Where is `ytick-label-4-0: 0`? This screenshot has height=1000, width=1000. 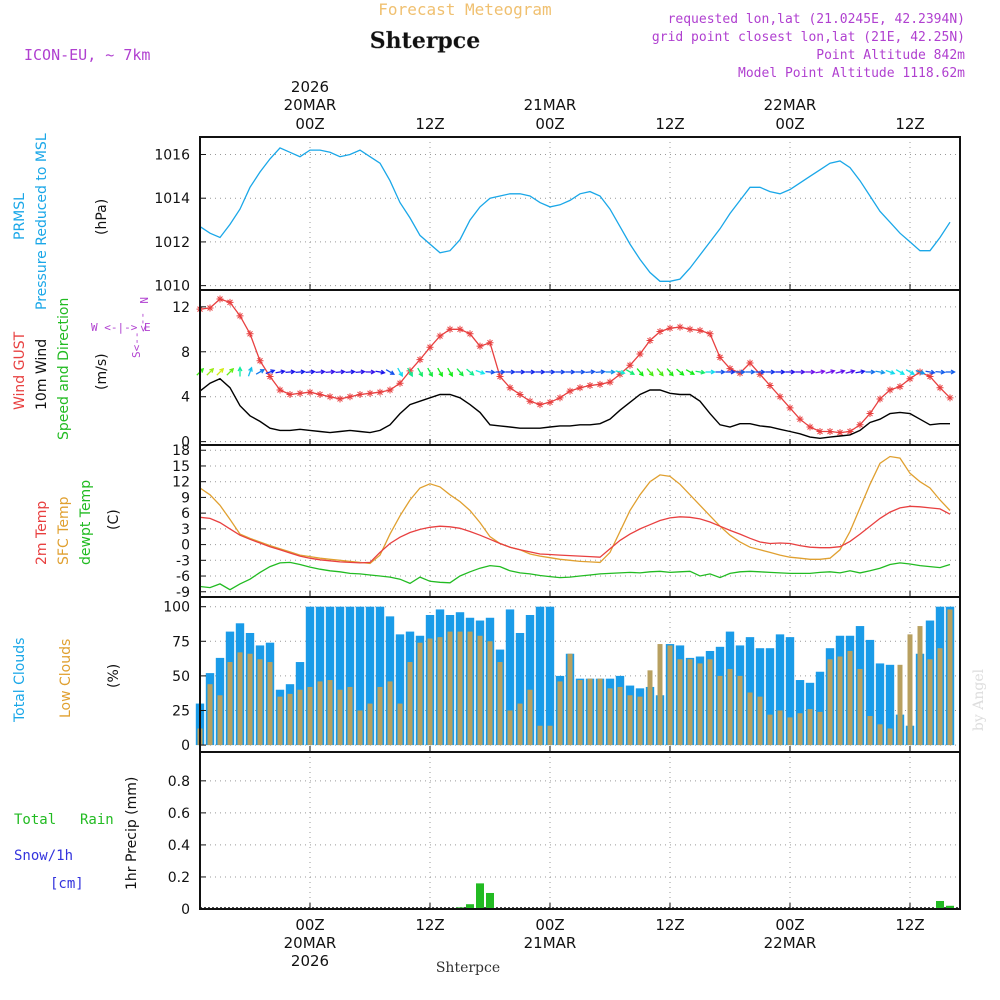
ytick-label-4-0: 0 is located at coordinates (185, 910).